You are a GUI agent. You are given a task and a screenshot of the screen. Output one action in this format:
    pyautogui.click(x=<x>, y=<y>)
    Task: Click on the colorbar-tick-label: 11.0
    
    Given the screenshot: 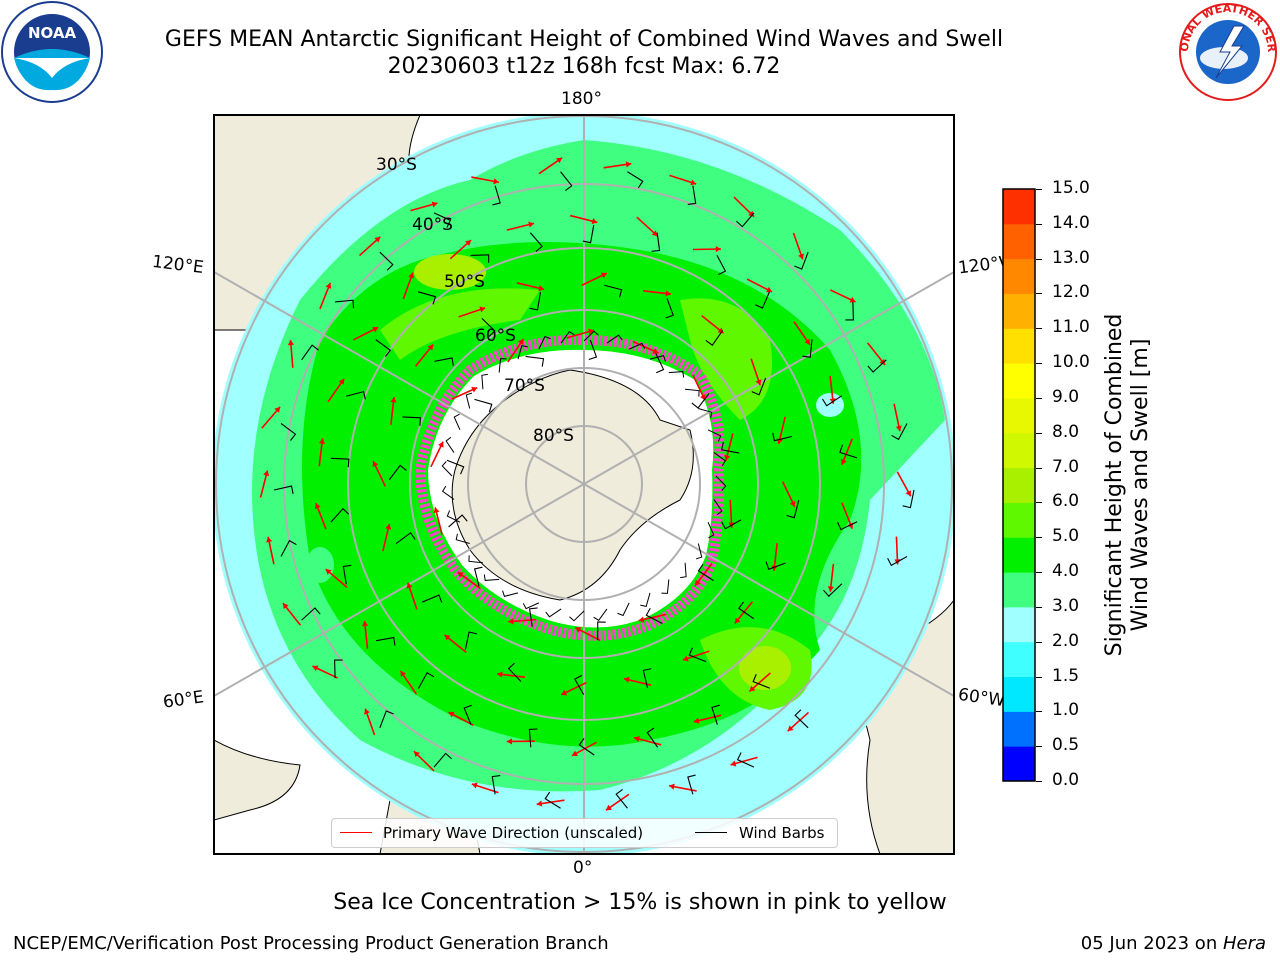 What is the action you would take?
    pyautogui.click(x=1071, y=327)
    